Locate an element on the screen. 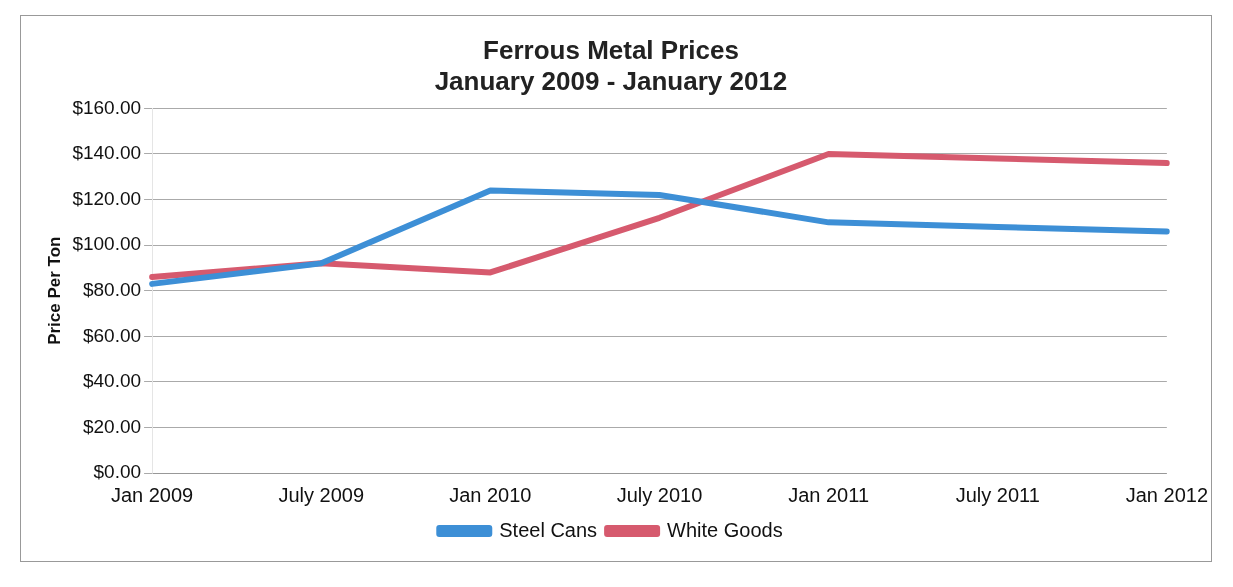 Image resolution: width=1233 pixels, height=587 pixels. x-tick-label: July 2010 is located at coordinates (659, 494).